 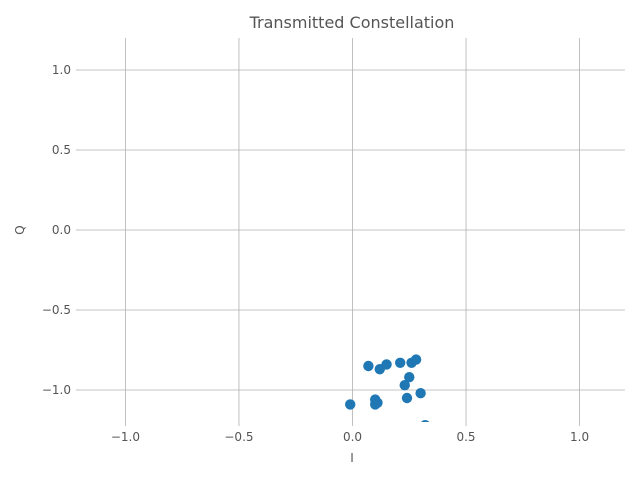 I want to click on y-axis-ticks: 1.0 0.5 0.0 −0.5 −1.0, so click(x=61, y=230).